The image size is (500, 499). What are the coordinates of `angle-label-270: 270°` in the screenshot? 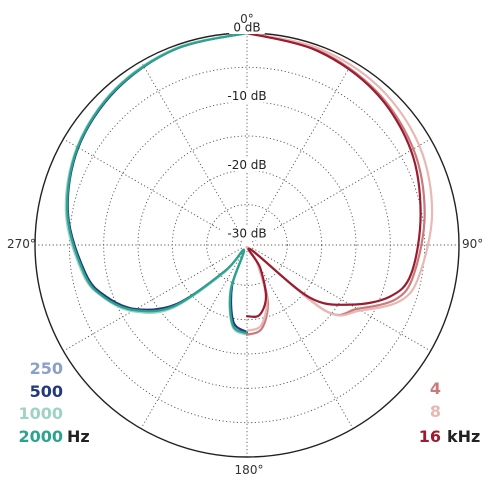 It's located at (21, 244).